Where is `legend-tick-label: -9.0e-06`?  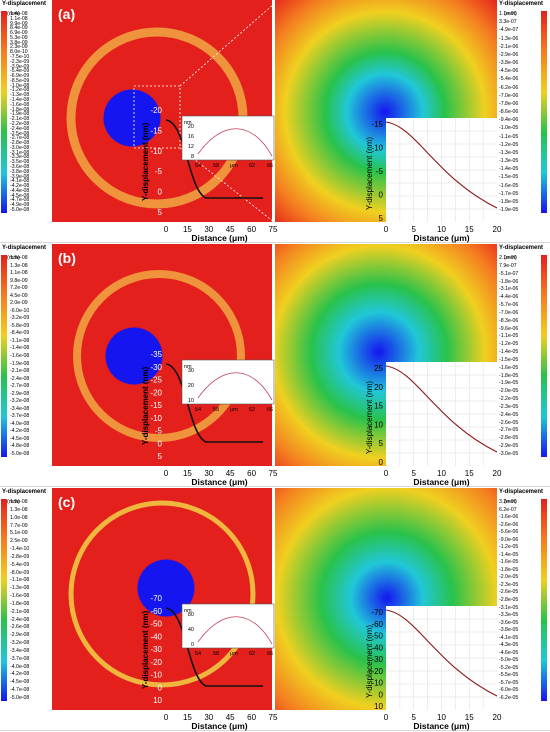 legend-tick-label: -9.0e-06 is located at coordinates (509, 539).